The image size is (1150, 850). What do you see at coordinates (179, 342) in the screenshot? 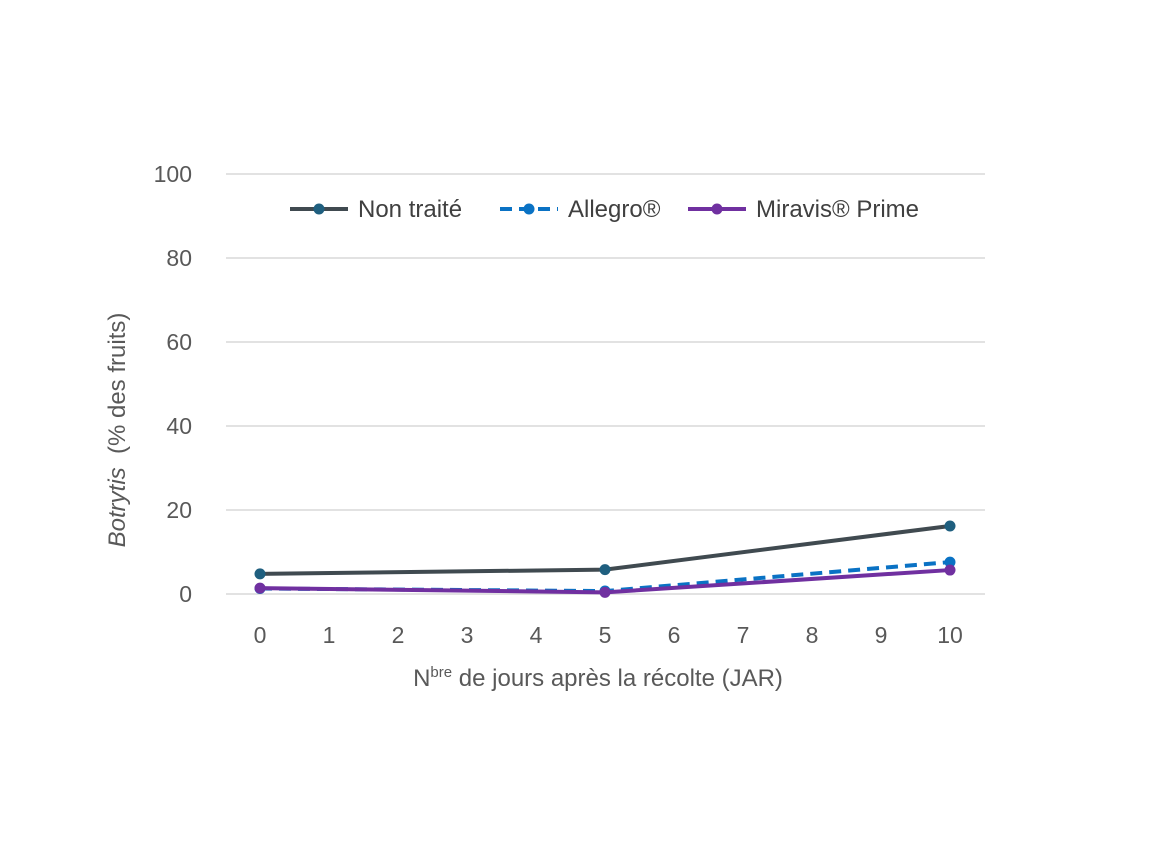
I see `y-tick-label: 60` at bounding box center [179, 342].